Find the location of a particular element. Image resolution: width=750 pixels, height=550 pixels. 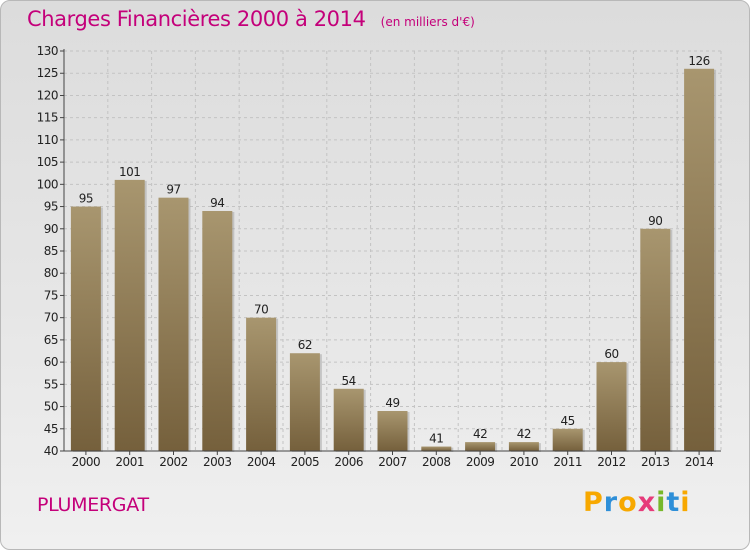

y-tick-label: 60 is located at coordinates (51, 362).